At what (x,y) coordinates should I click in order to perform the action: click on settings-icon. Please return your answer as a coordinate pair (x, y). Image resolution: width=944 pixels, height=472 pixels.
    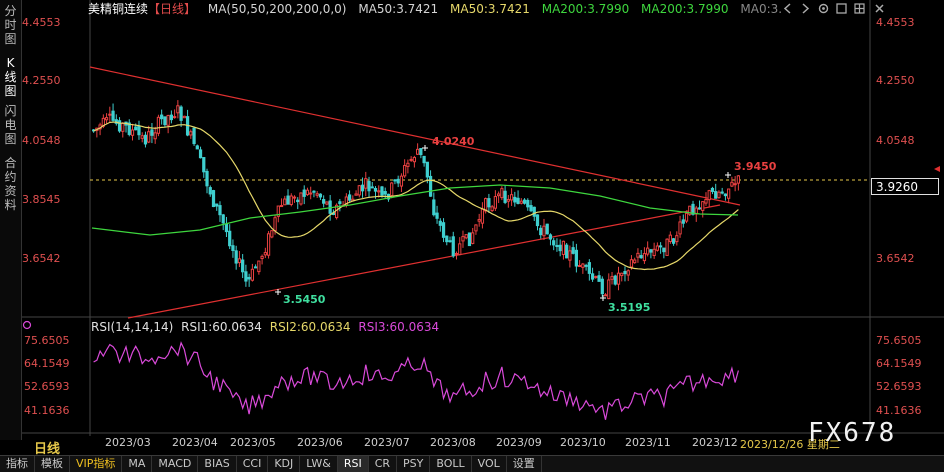
    Looking at the image, I should click on (823, 8).